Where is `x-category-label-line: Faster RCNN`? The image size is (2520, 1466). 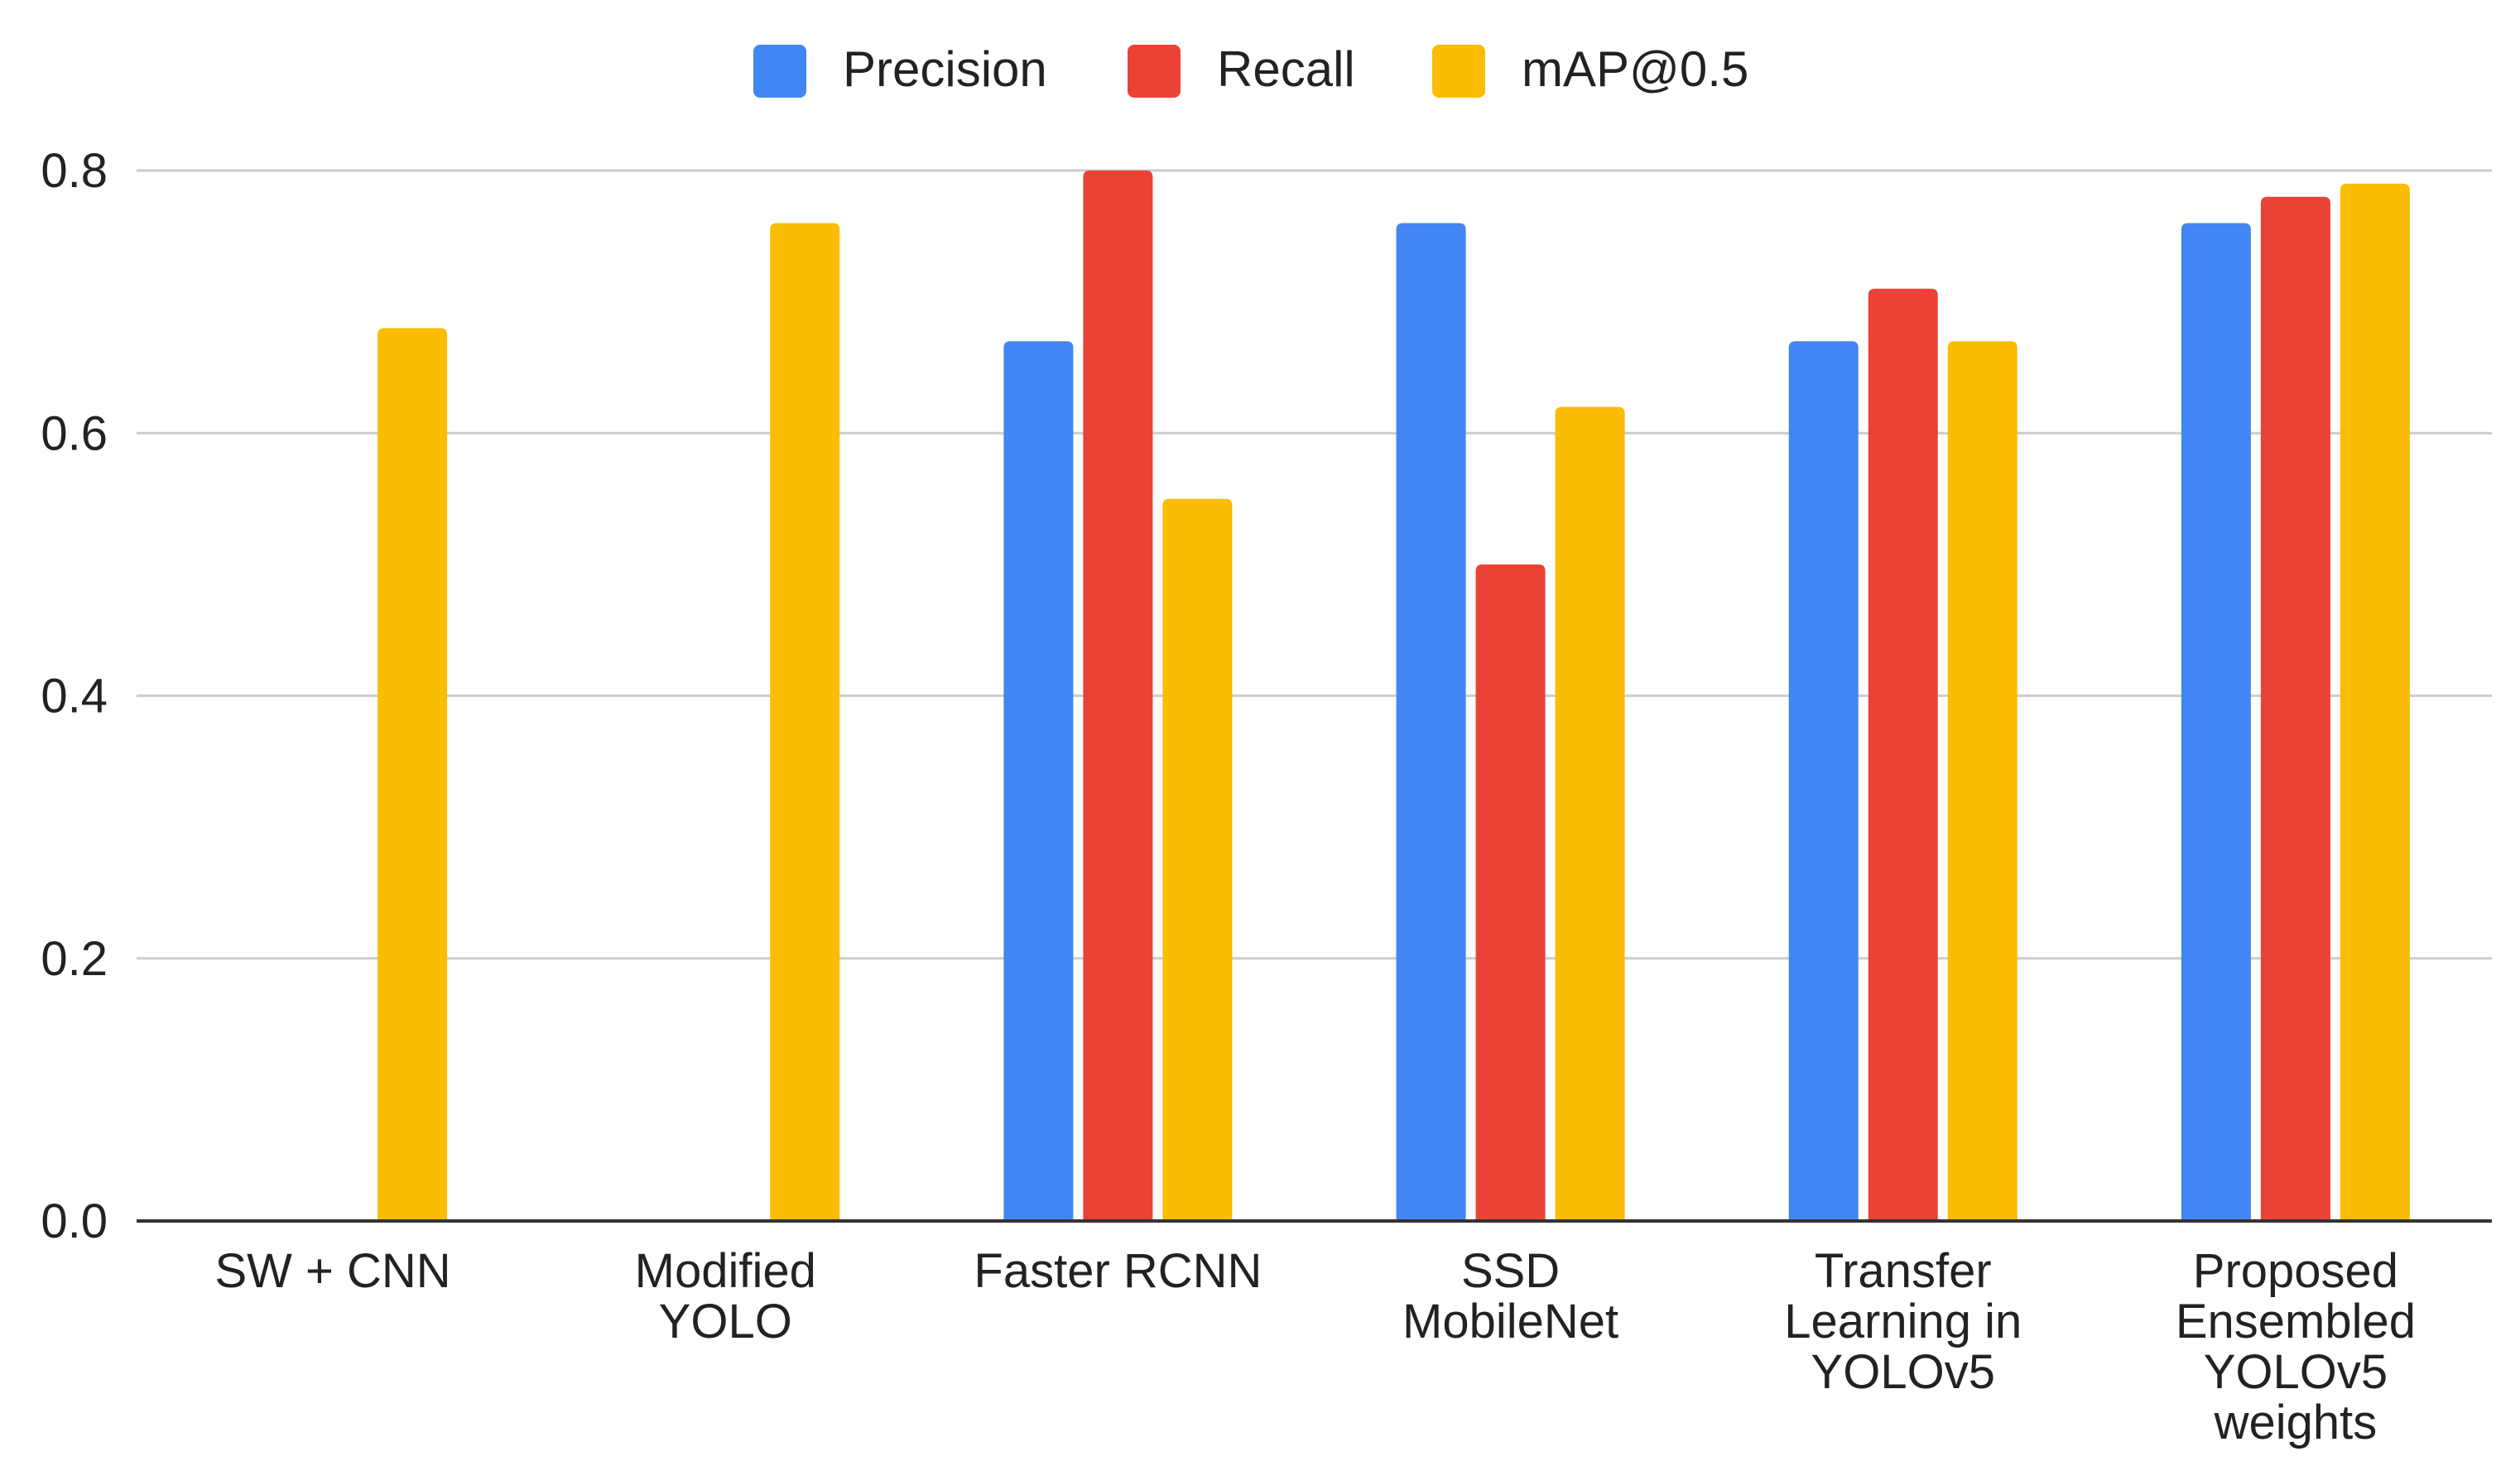 x-category-label-line: Faster RCNN is located at coordinates (1118, 1271).